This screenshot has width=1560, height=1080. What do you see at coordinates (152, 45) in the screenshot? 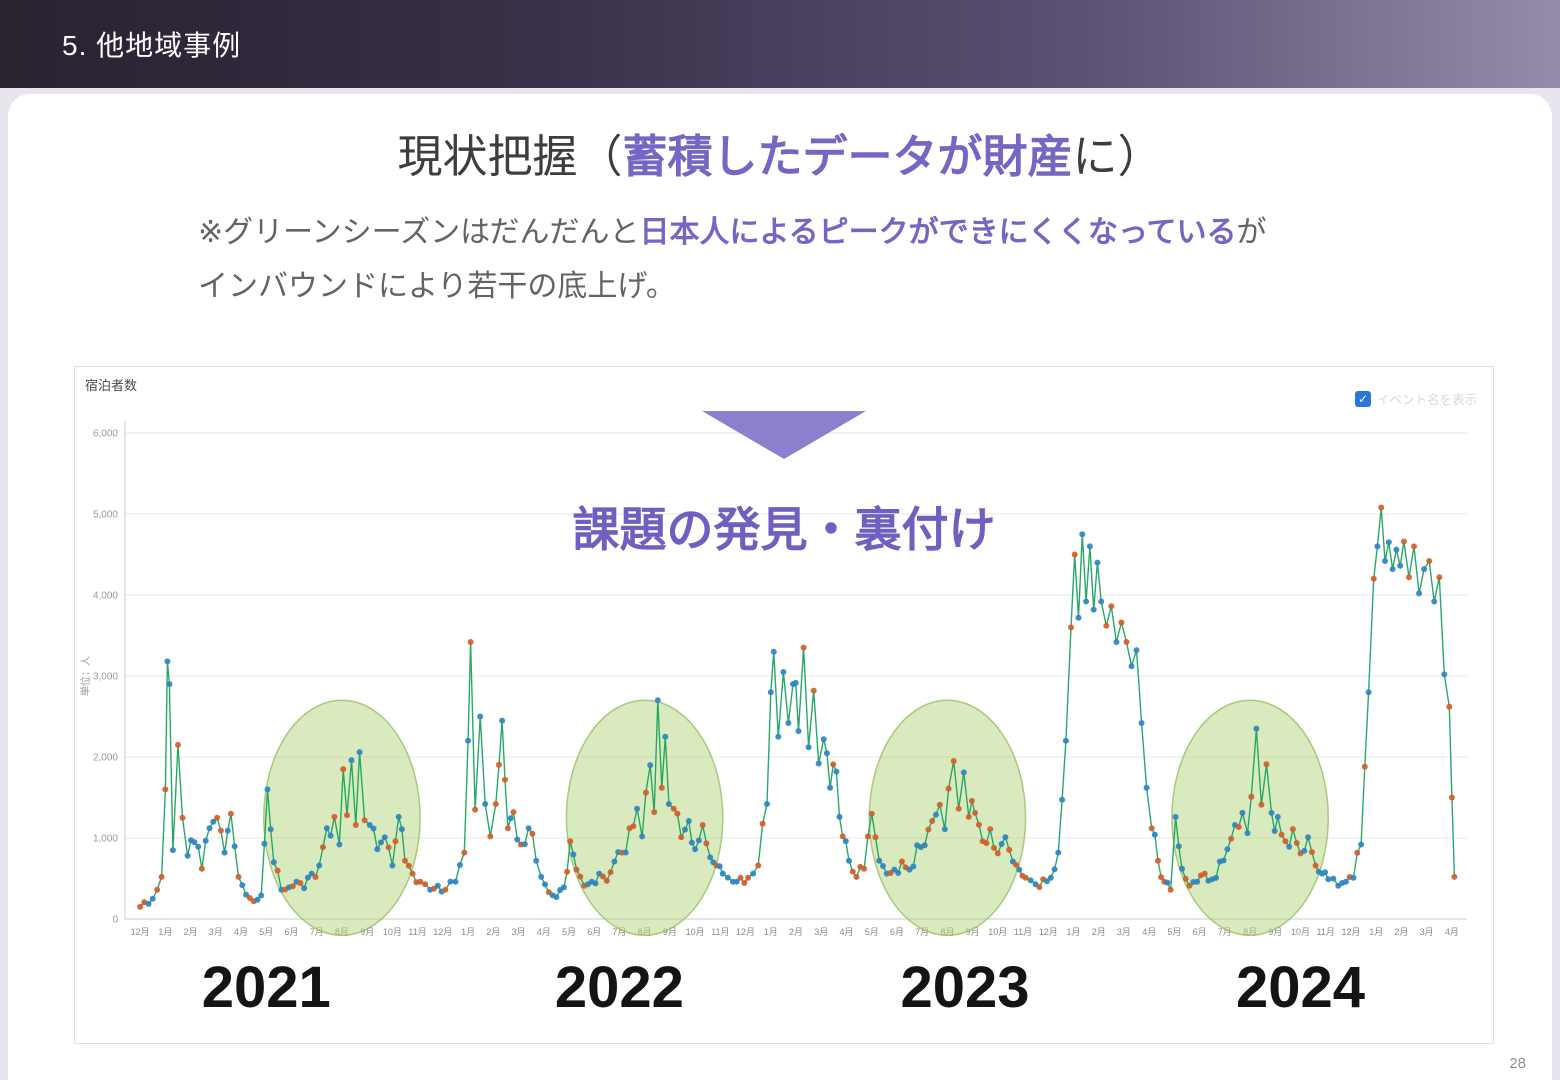
I see `section-title: 5. 他地域事例` at bounding box center [152, 45].